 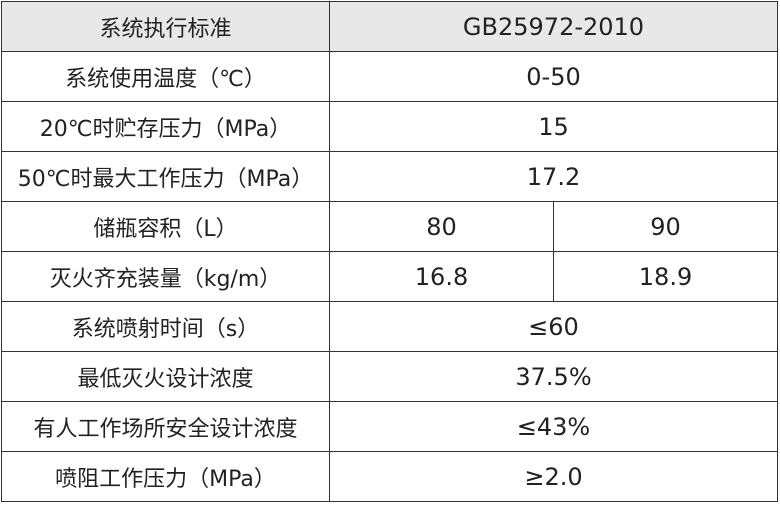 What do you see at coordinates (165, 276) in the screenshot?
I see `row-label-cell: 灭火齐充装量（kg/m）` at bounding box center [165, 276].